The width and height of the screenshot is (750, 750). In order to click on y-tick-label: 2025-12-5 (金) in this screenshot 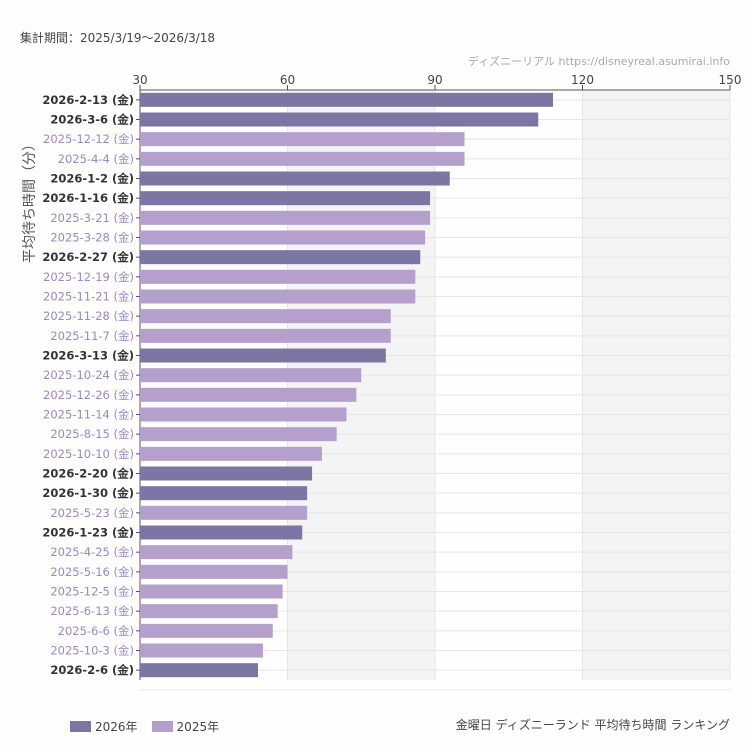, I will do `click(92, 592)`.